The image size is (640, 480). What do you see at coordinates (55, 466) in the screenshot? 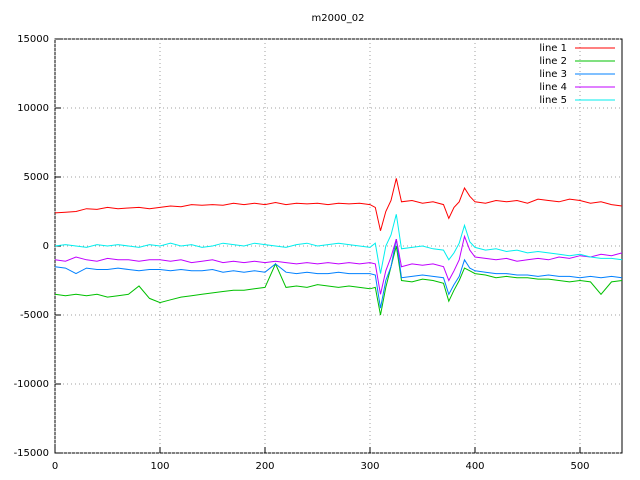
I see `x-tick-label: 0` at bounding box center [55, 466].